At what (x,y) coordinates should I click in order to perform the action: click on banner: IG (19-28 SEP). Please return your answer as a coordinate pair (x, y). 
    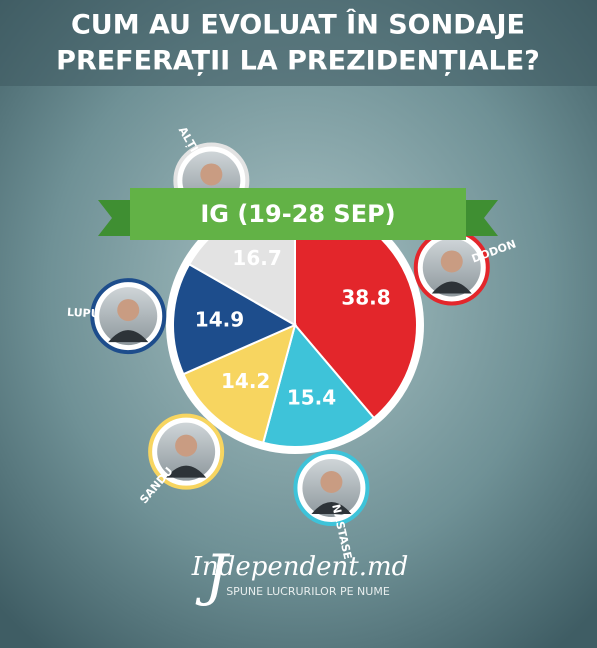
    Looking at the image, I should click on (298, 214).